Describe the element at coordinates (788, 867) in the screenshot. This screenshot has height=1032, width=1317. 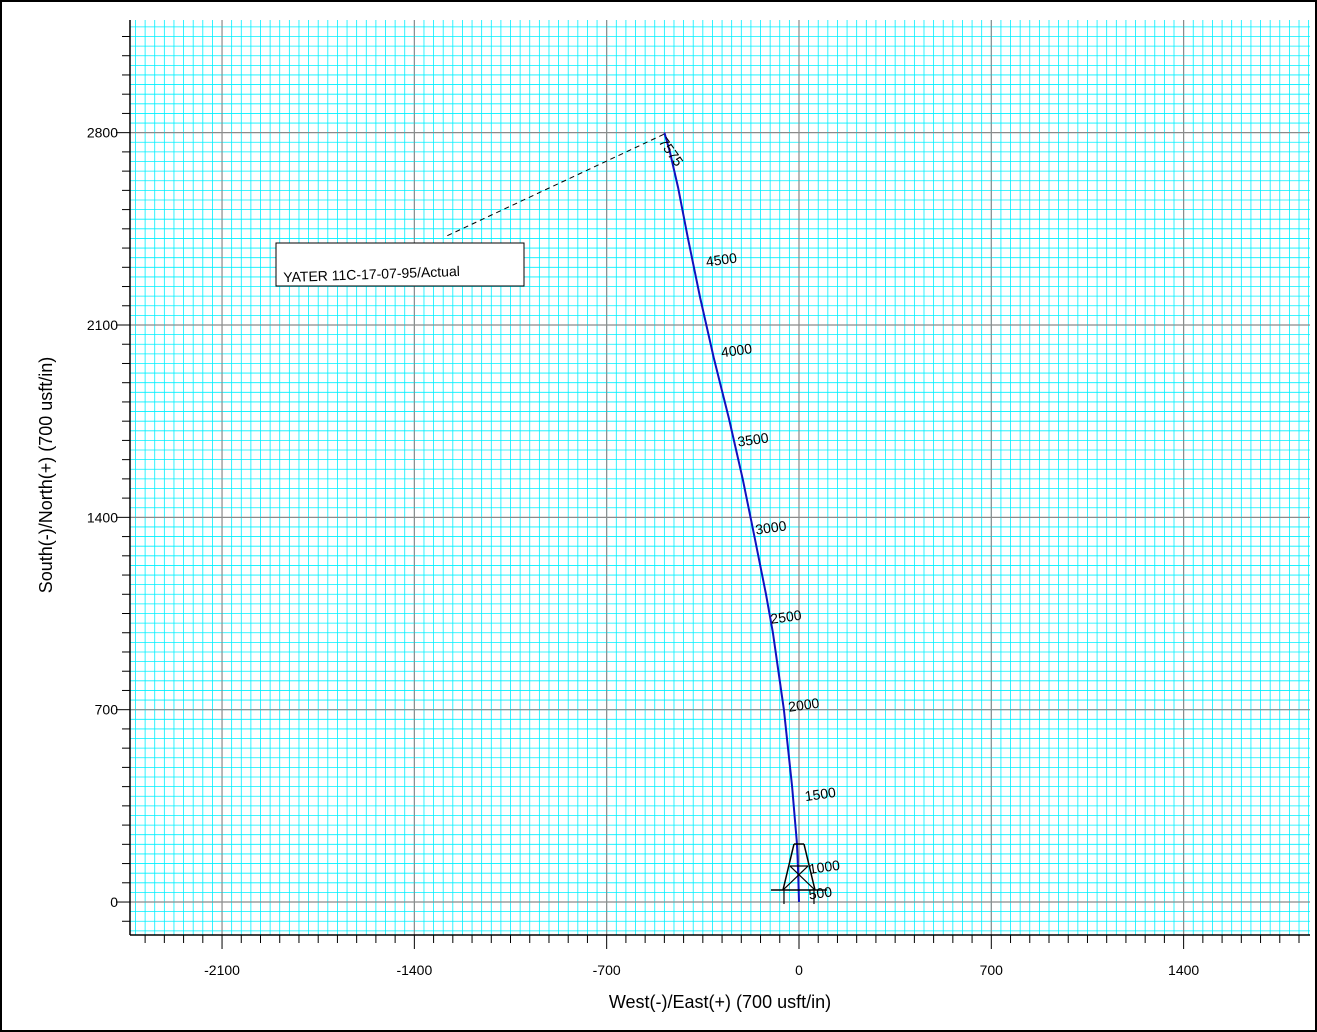
I see `rig-leg-left` at that location.